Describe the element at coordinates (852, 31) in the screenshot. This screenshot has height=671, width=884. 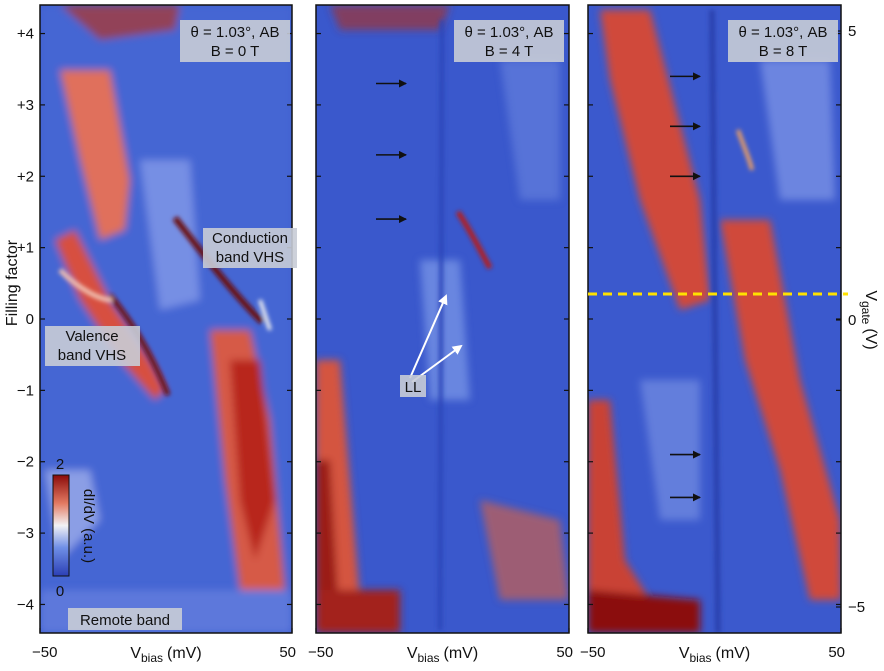
I see `y-right-tick-label: 5` at that location.